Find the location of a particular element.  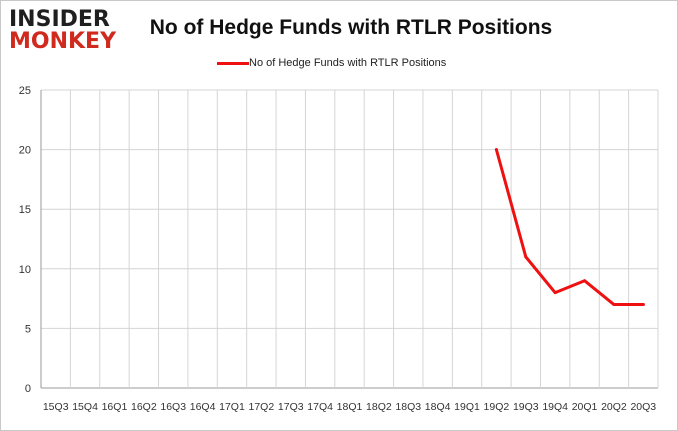

y-tick-label: 5 is located at coordinates (28, 329).